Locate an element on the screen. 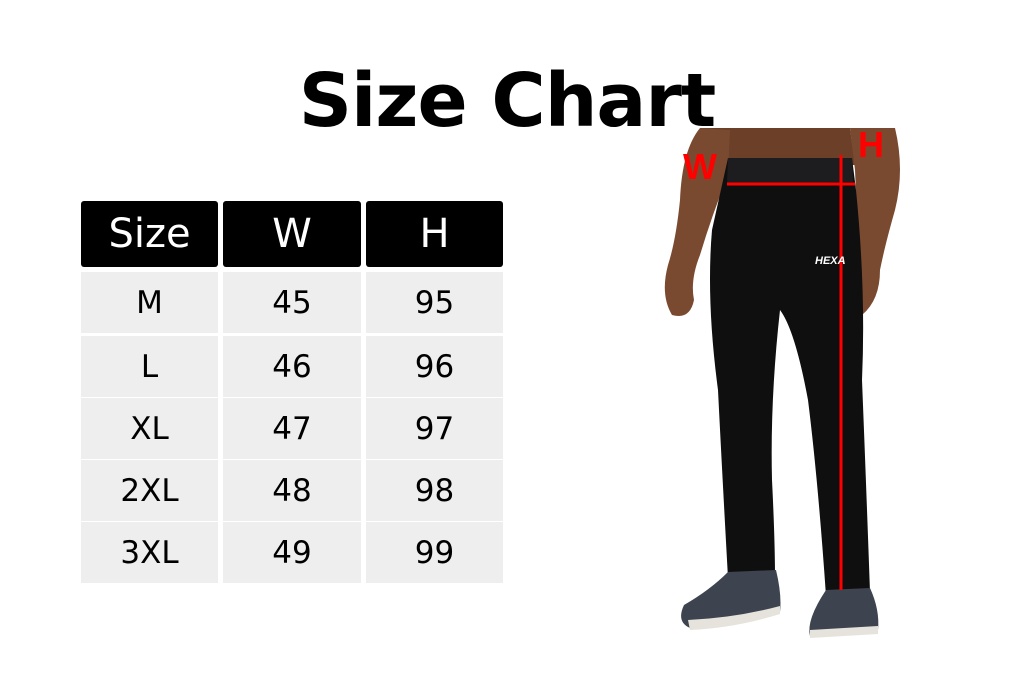  brand-logo: HEXA is located at coordinates (830, 261).